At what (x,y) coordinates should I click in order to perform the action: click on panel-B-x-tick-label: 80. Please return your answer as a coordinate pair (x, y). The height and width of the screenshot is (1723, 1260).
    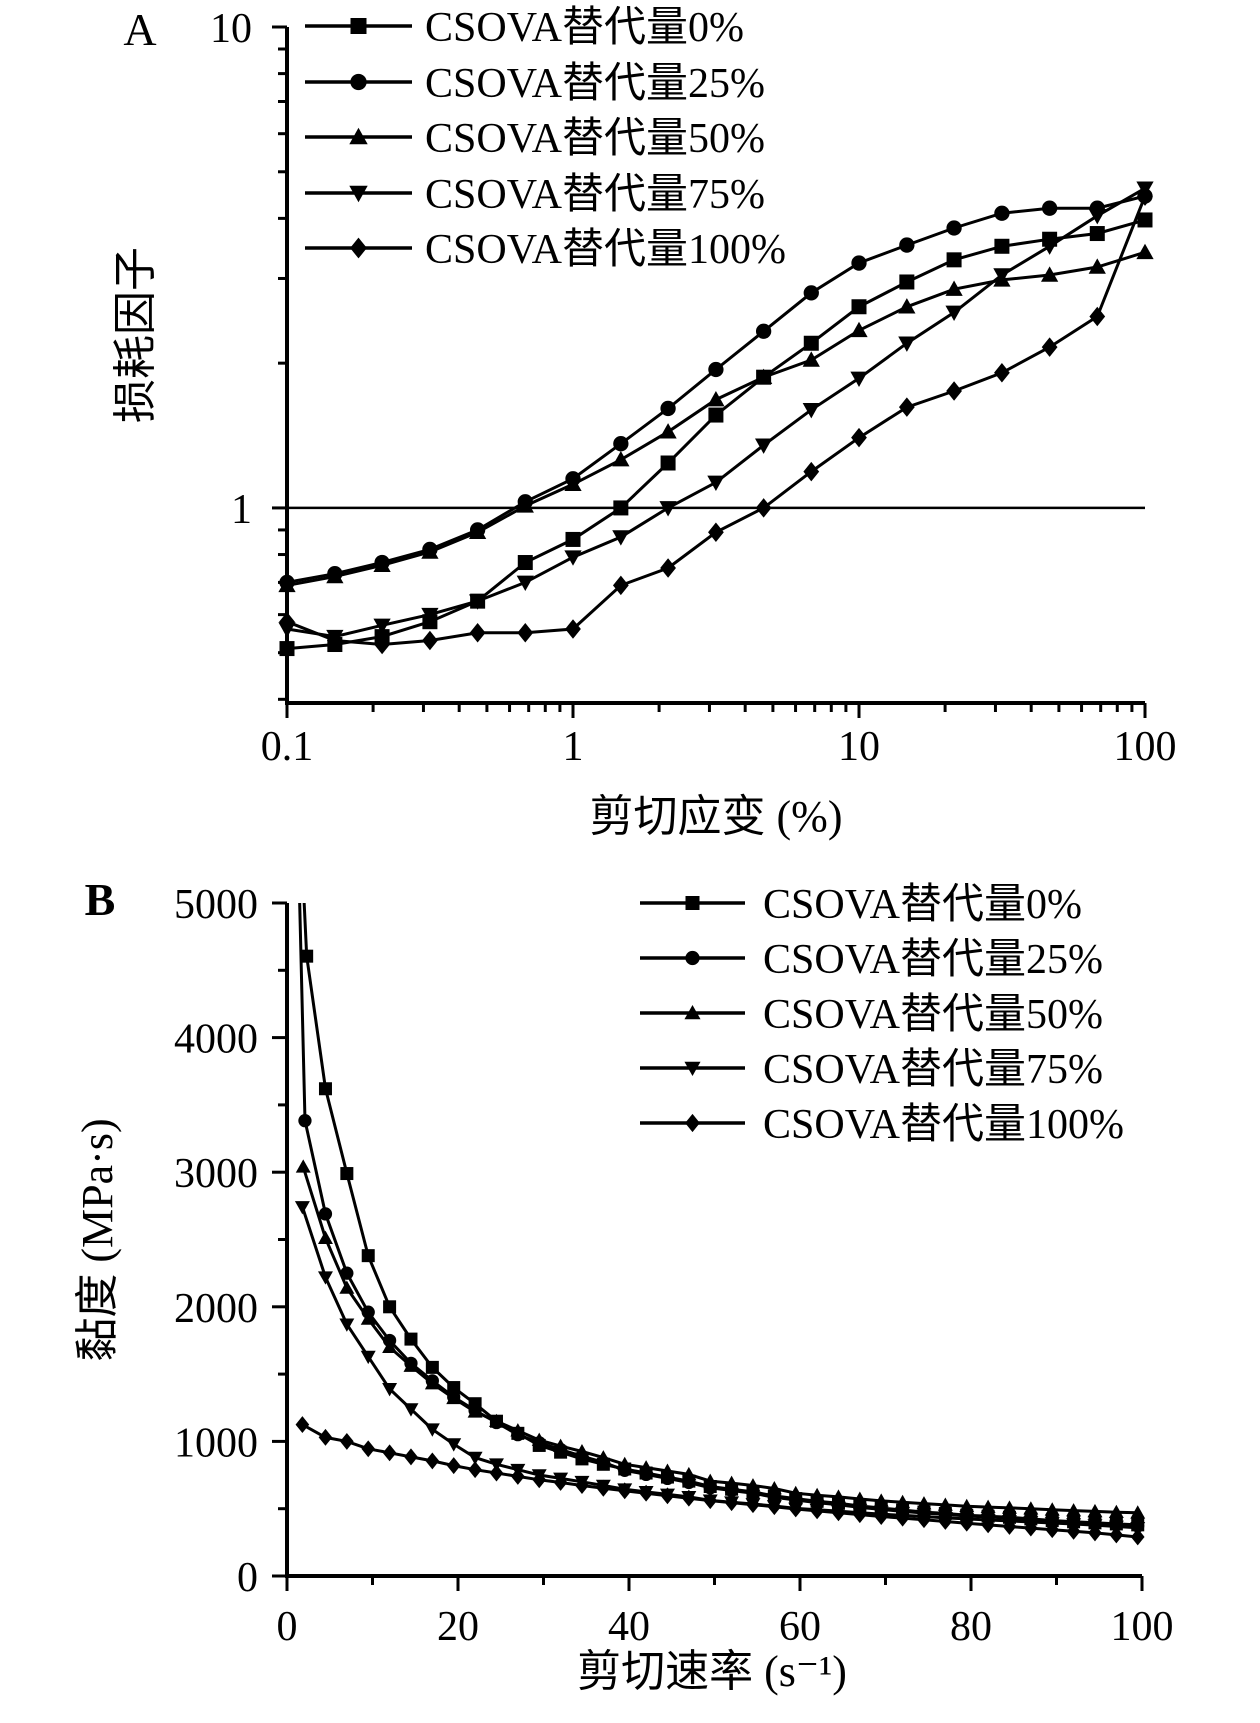
    Looking at the image, I should click on (971, 1627).